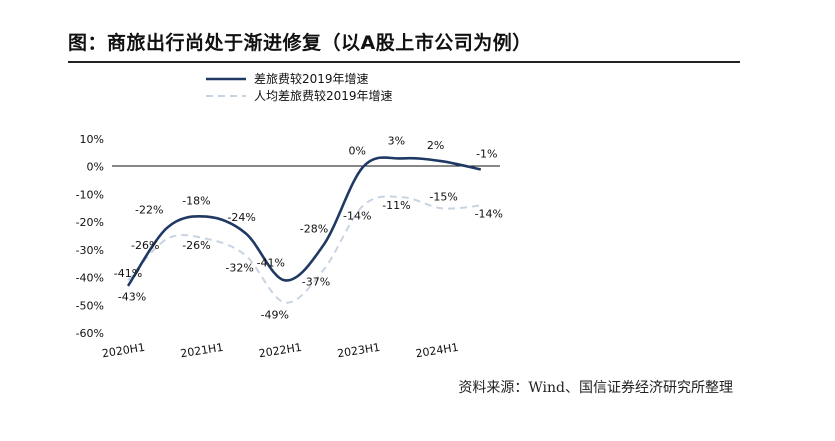  I want to click on legend: 差旅费较2019年增速 人均差旅费较2019年增速, so click(299, 87).